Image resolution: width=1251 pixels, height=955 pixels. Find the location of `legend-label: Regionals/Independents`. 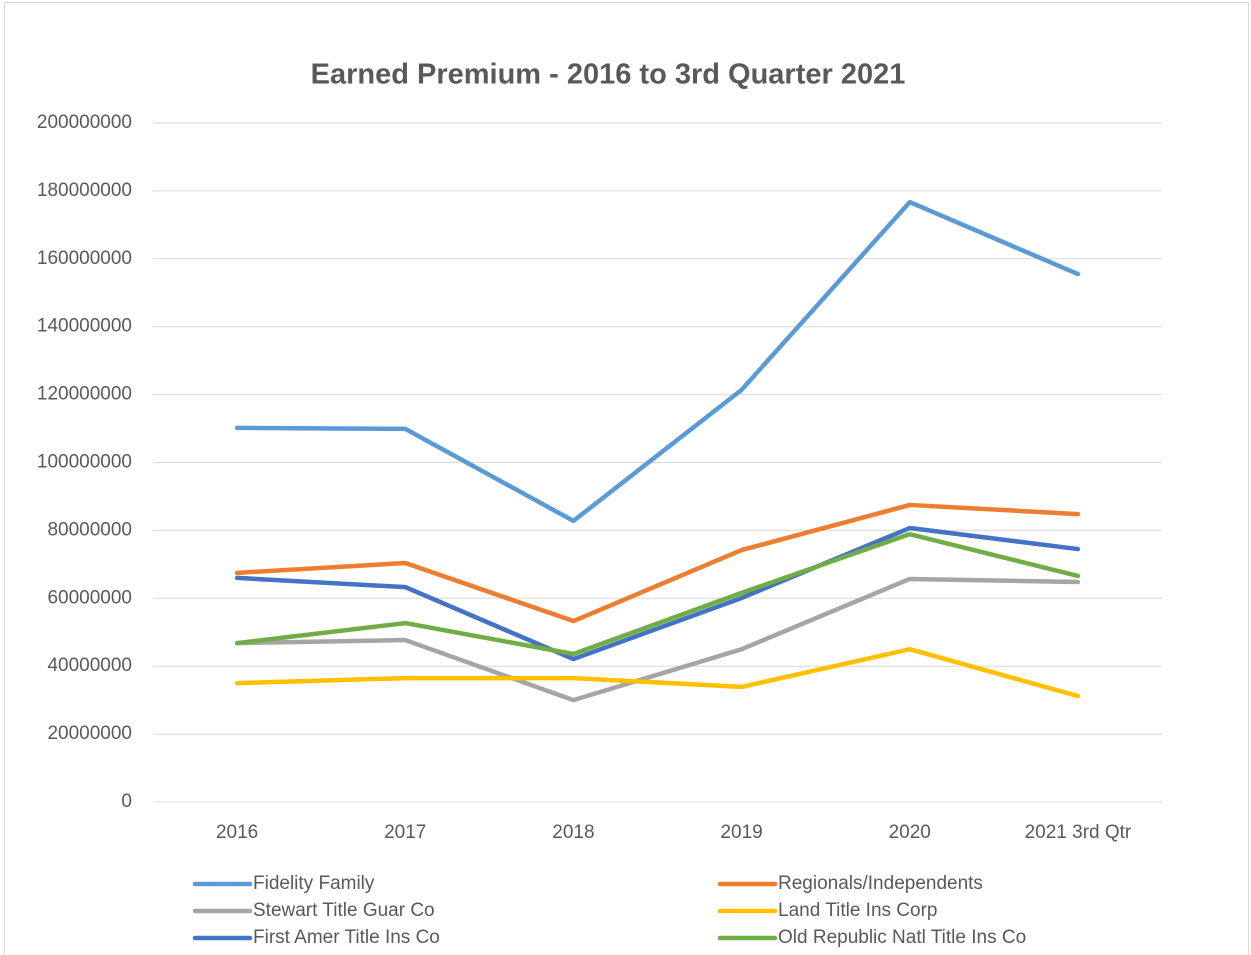

legend-label: Regionals/Independents is located at coordinates (880, 883).